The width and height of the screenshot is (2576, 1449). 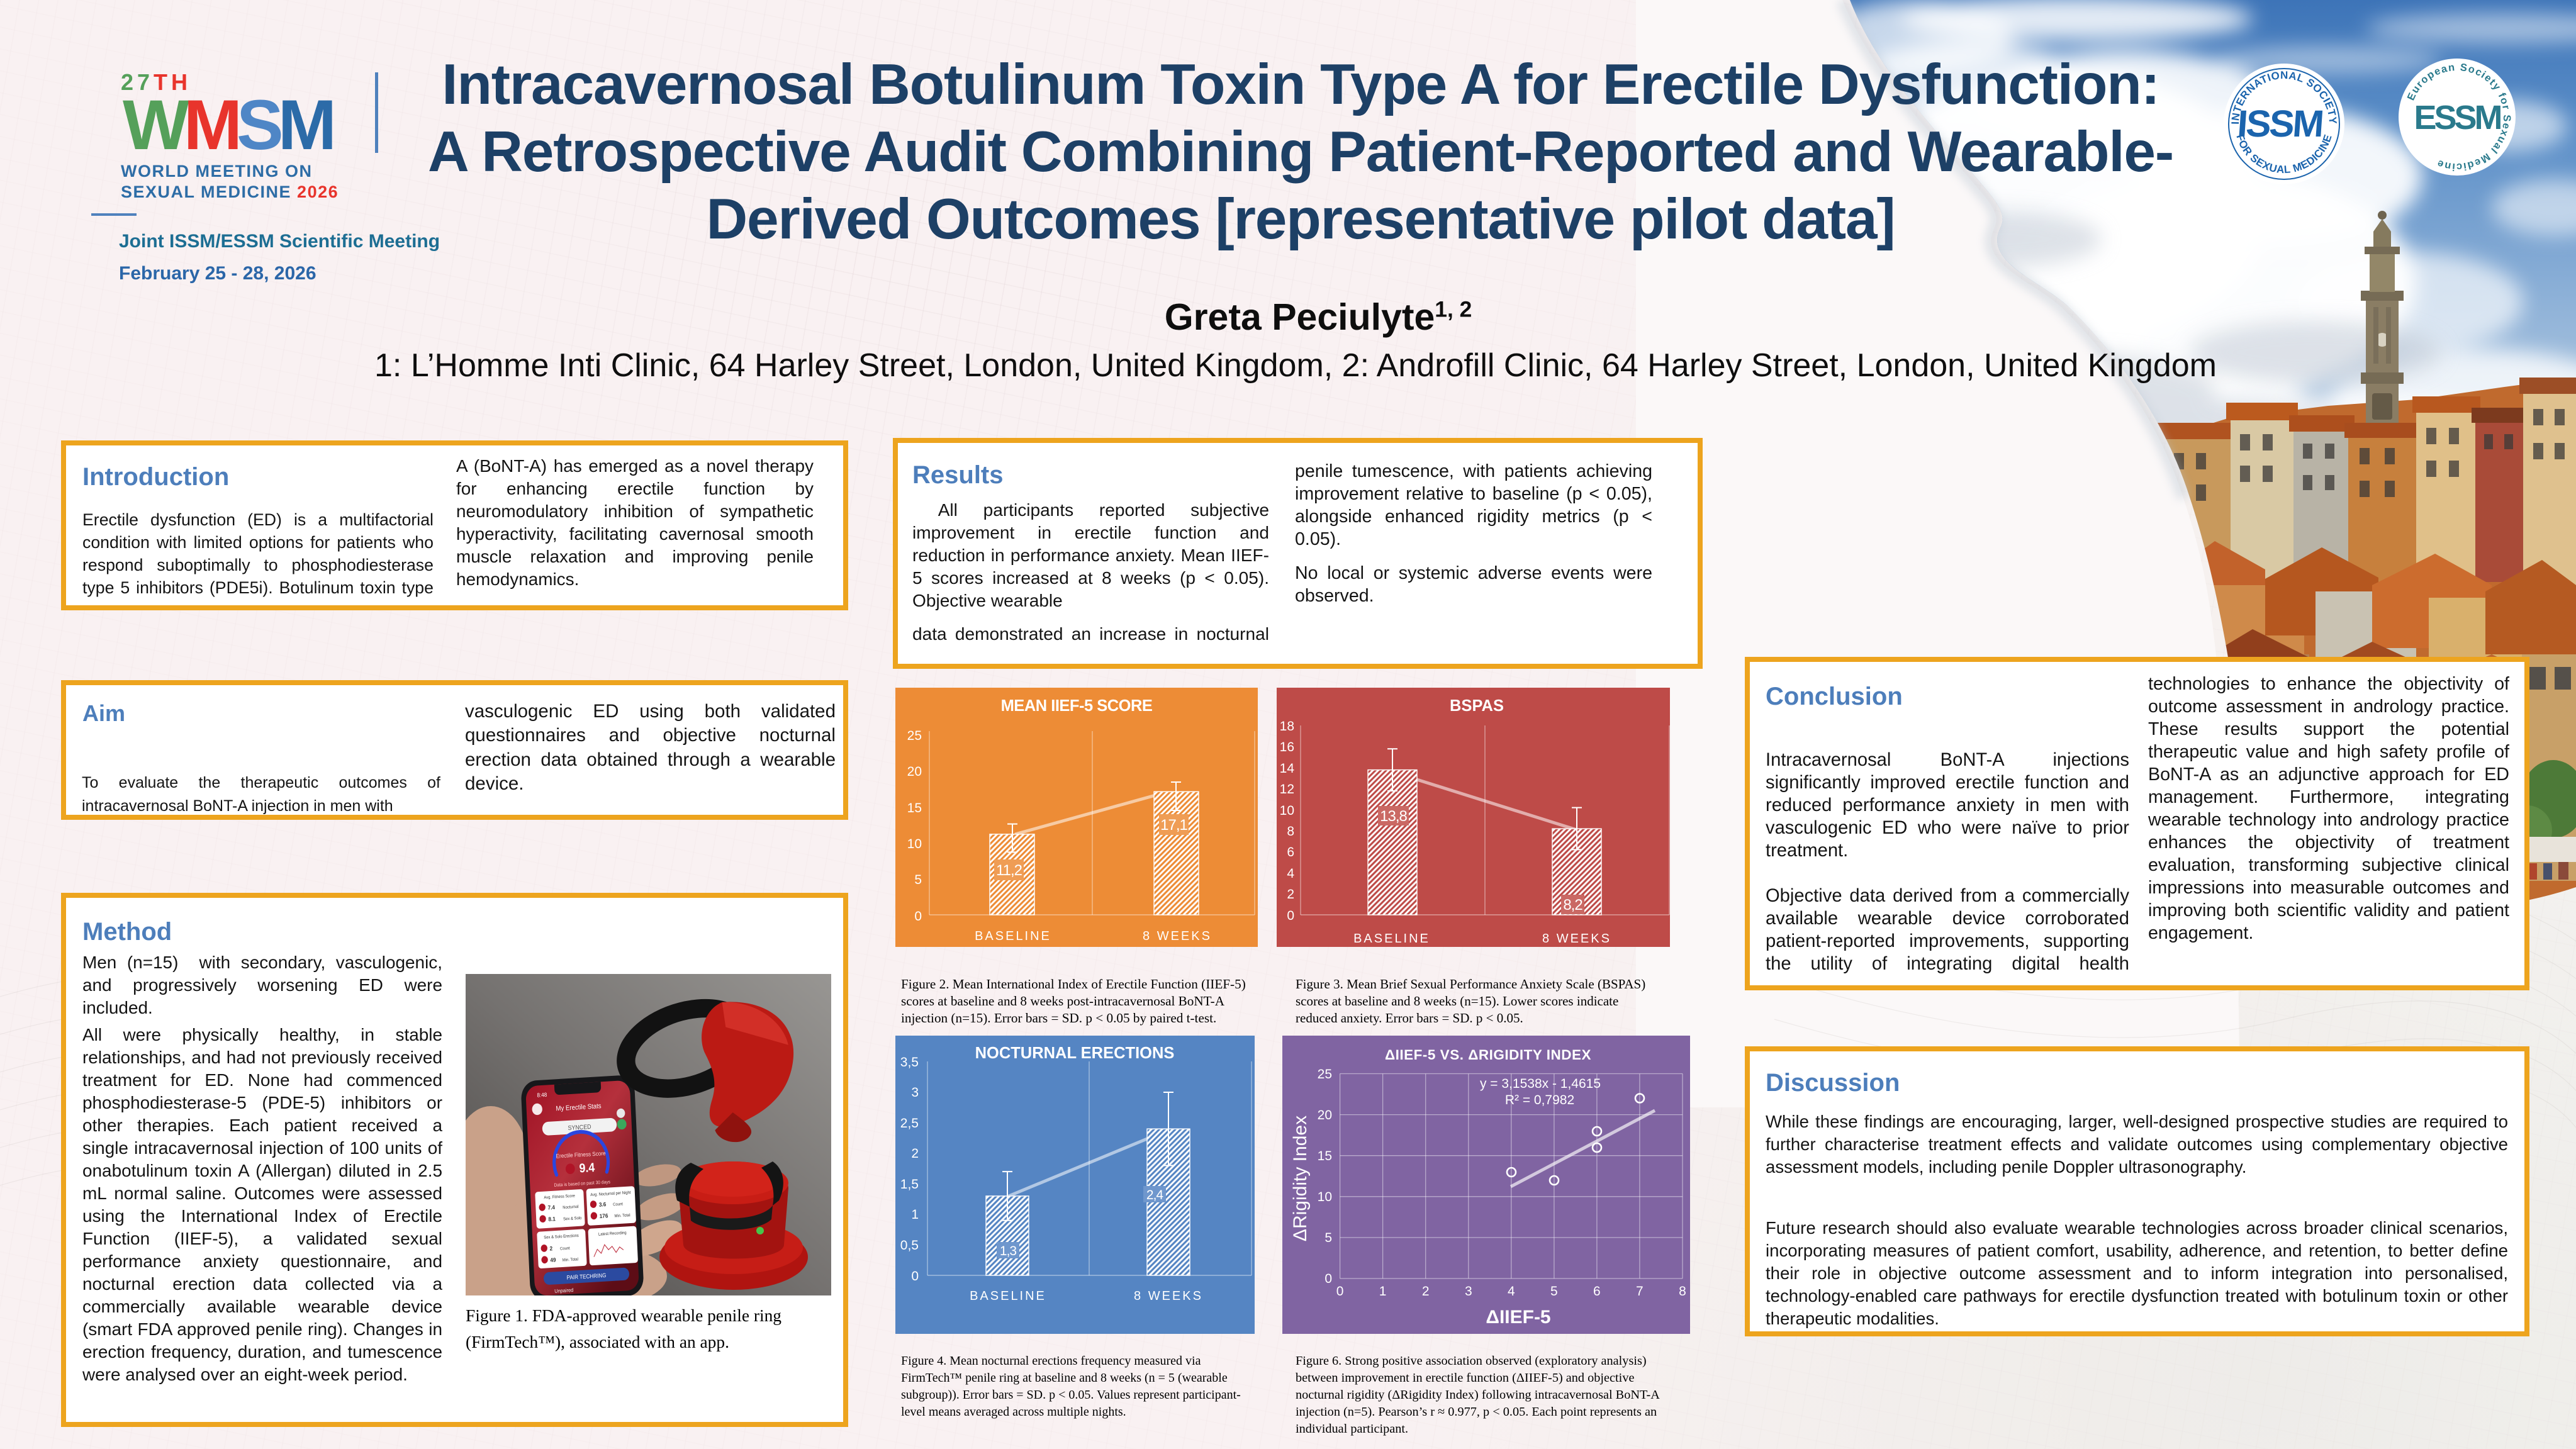 What do you see at coordinates (572, 1218) in the screenshot?
I see `svg-text: Sex & Solo` at bounding box center [572, 1218].